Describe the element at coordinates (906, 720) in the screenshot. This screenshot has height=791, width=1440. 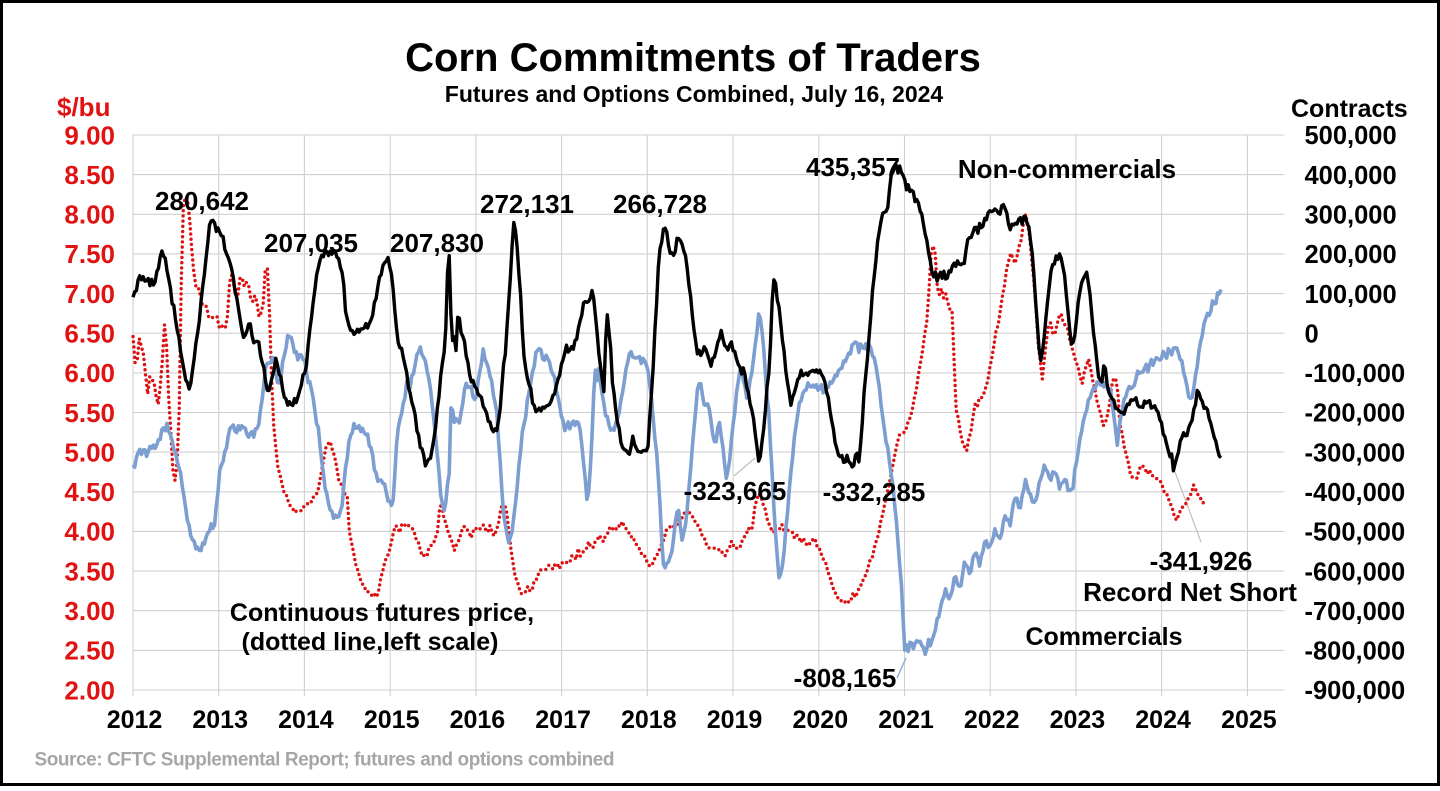
I see `svg-text: 2021` at that location.